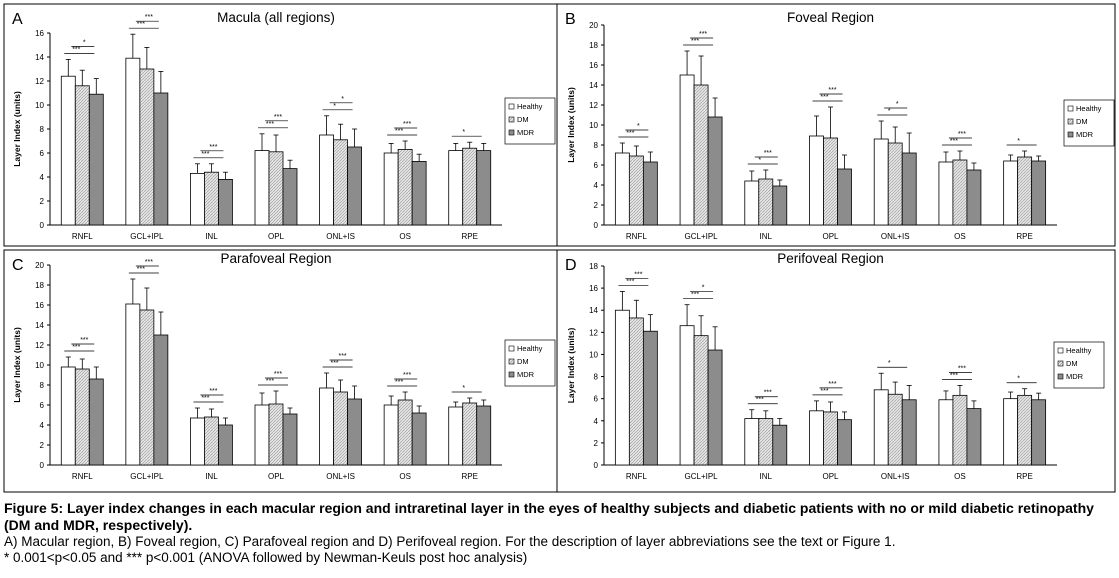 This screenshot has width=1119, height=578. Describe the element at coordinates (469, 476) in the screenshot. I see `x-tick-label: RPE` at that location.